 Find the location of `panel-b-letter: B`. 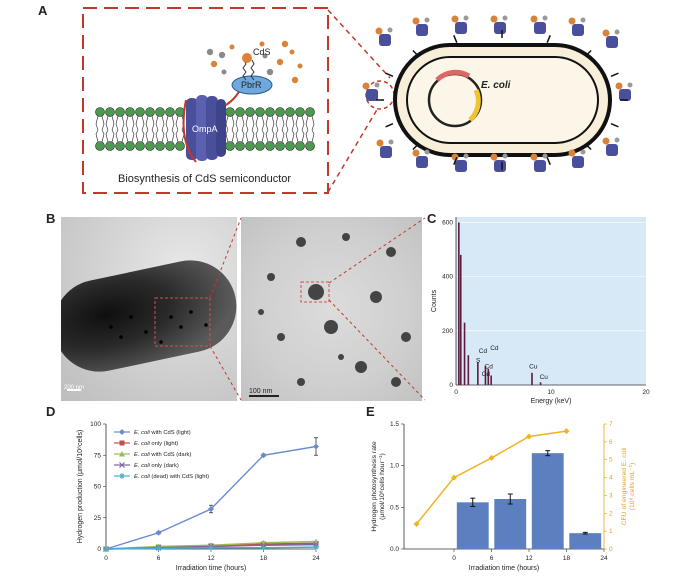

panel-b-letter: B is located at coordinates (51, 218).